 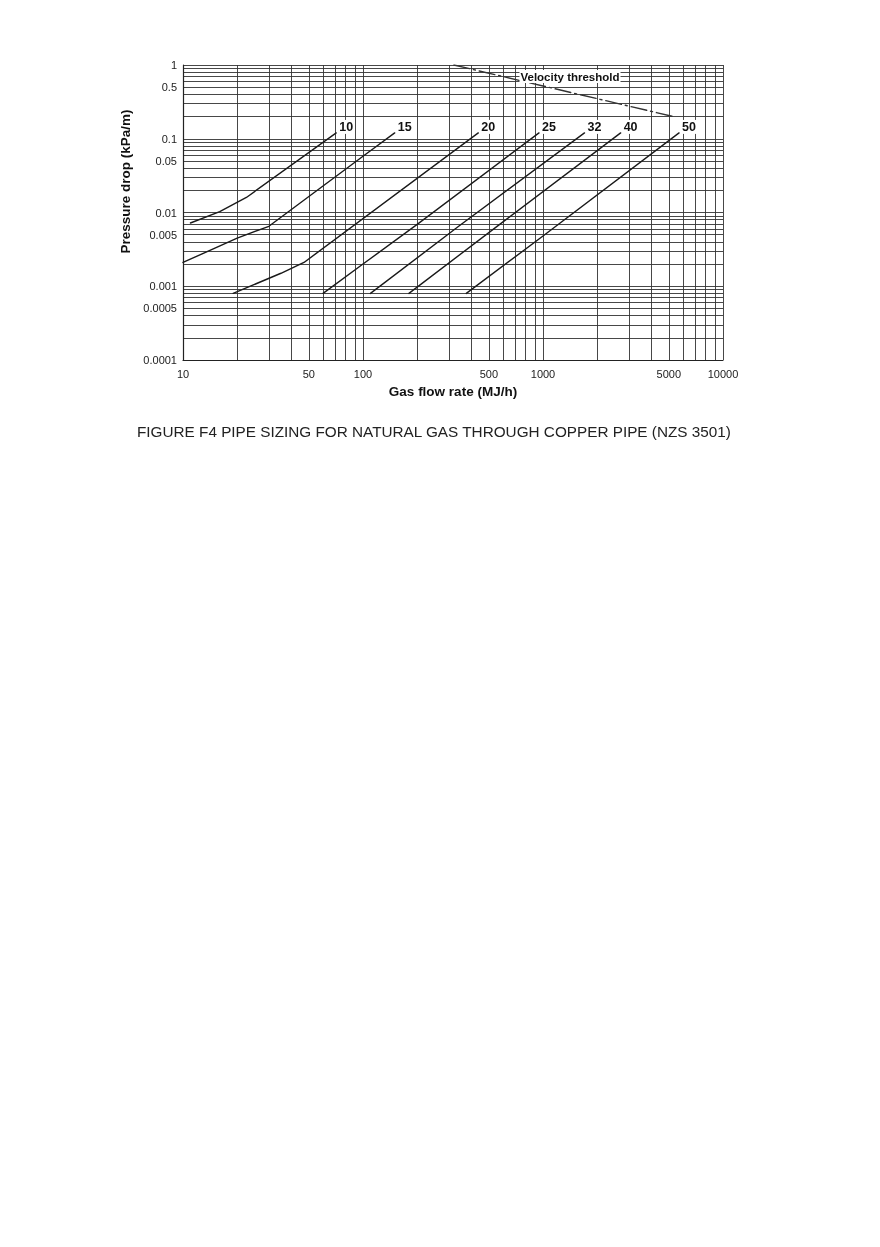 What do you see at coordinates (169, 87) in the screenshot?
I see `y-tick-label: 0.5` at bounding box center [169, 87].